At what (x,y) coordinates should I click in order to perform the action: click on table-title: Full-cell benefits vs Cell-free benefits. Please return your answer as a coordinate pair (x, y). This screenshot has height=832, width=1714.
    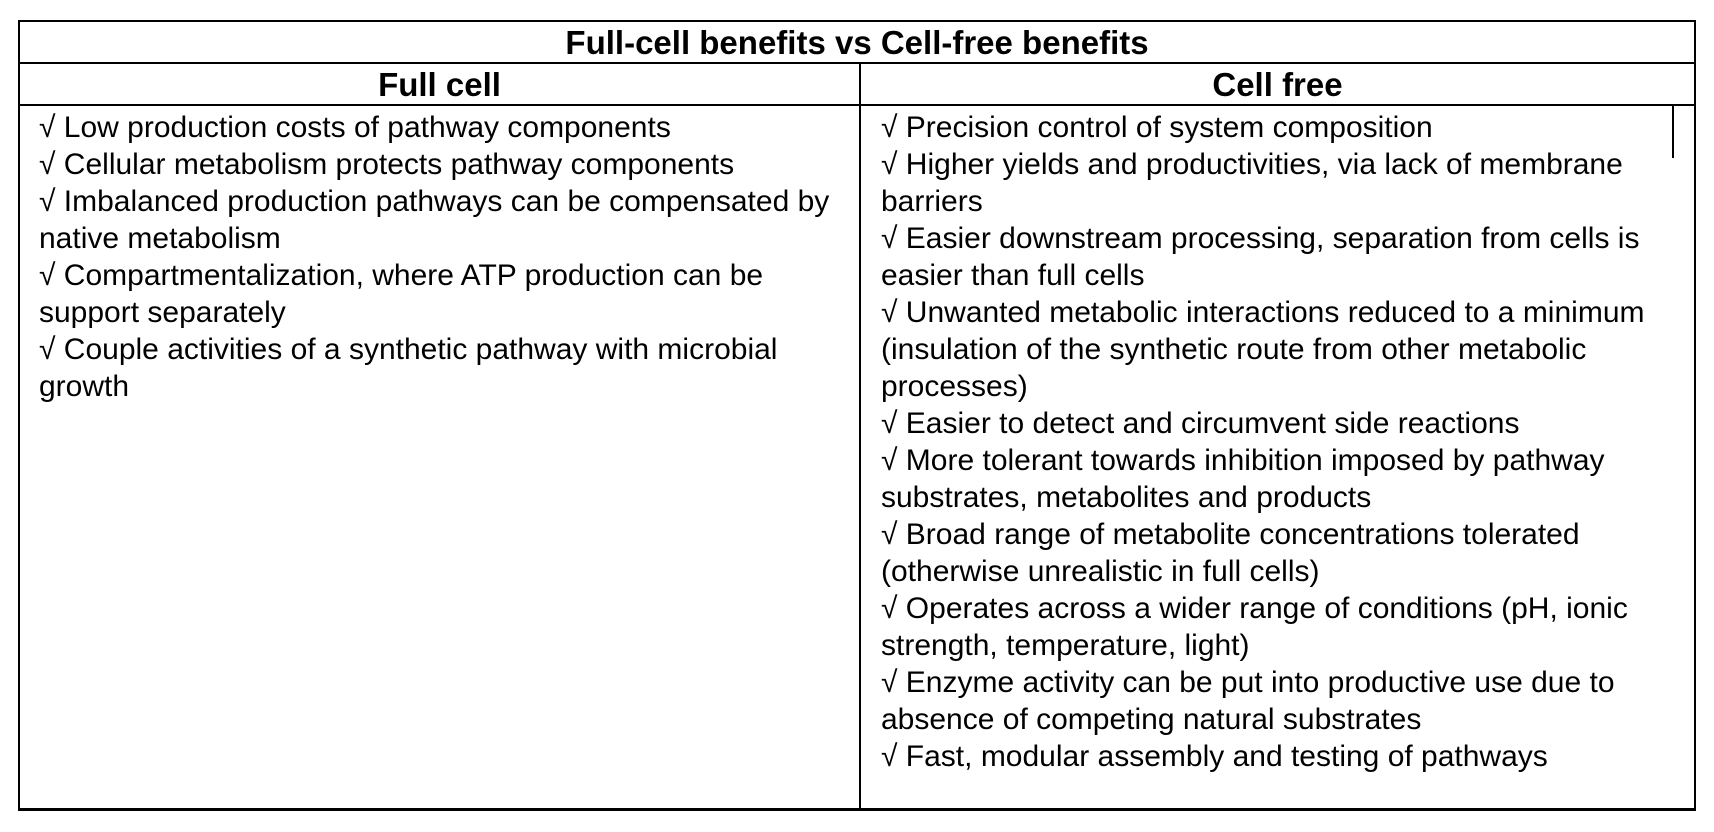
    Looking at the image, I should click on (857, 43).